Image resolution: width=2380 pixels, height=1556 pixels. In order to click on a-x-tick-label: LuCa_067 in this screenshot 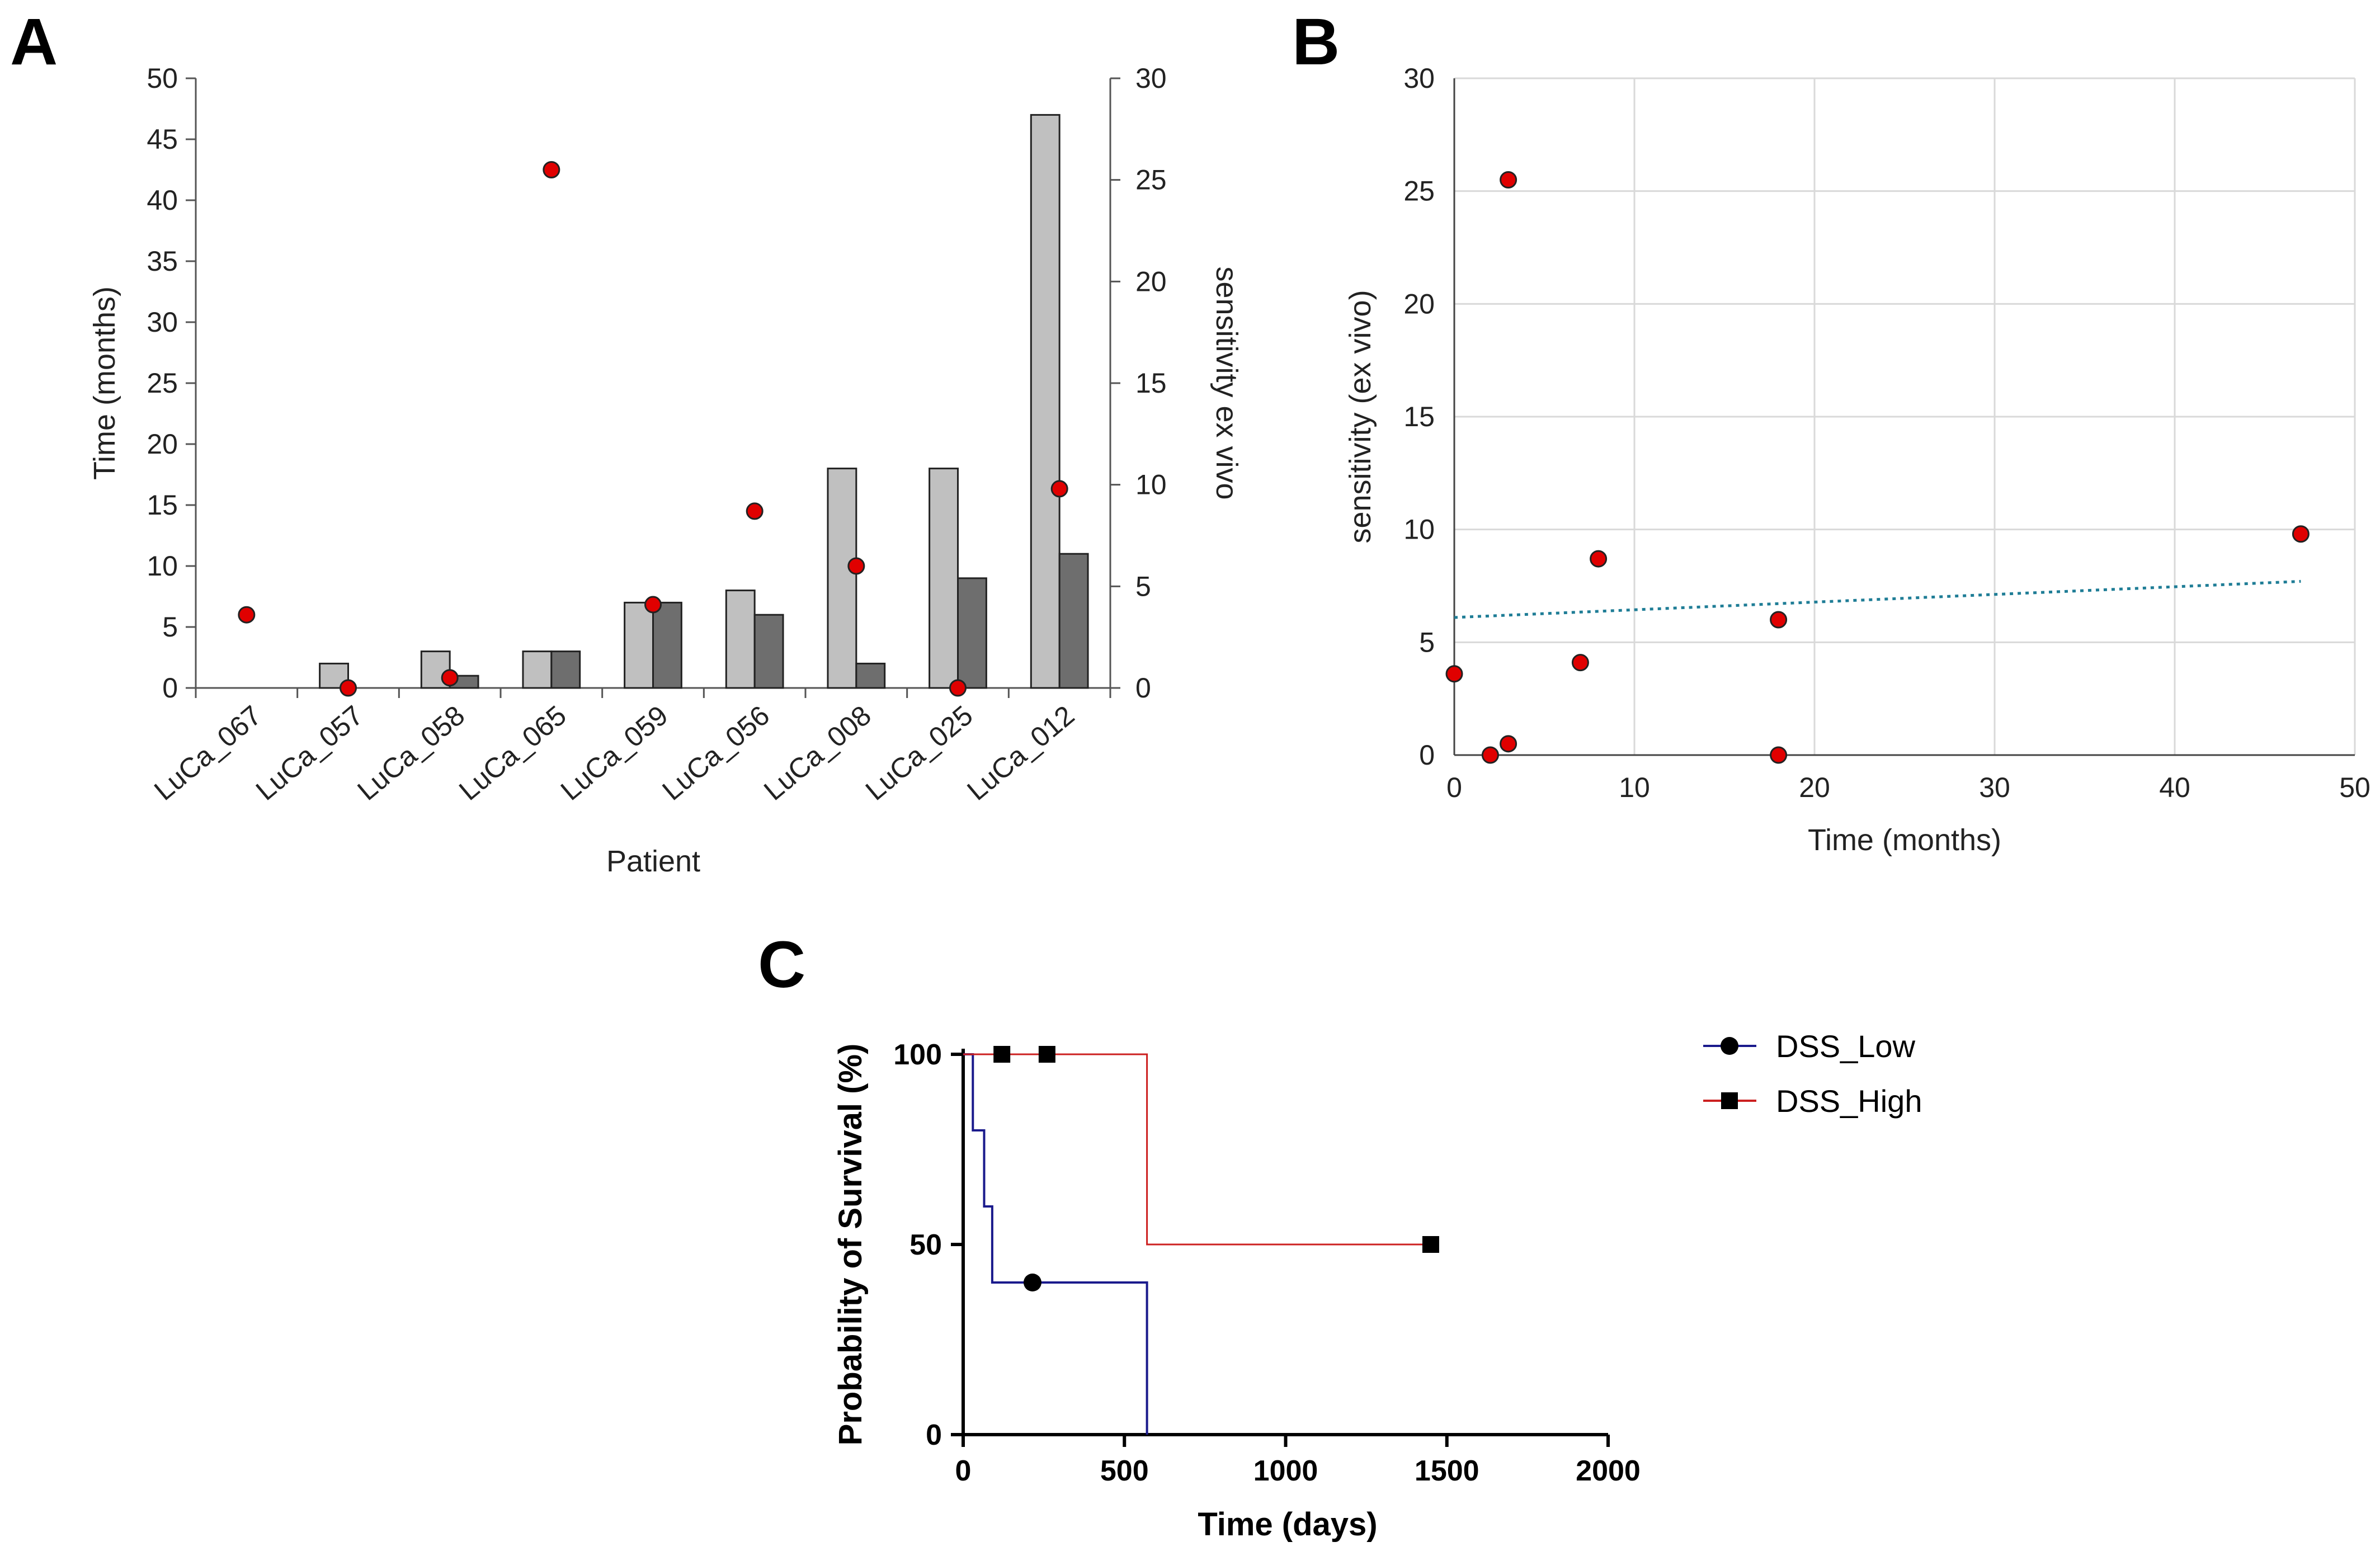, I will do `click(207, 753)`.